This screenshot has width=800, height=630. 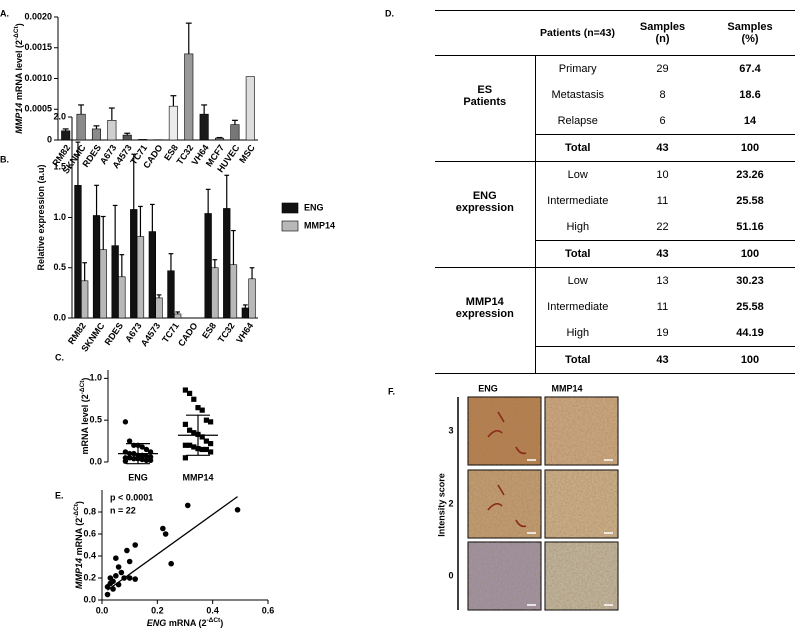 What do you see at coordinates (59, 167) in the screenshot?
I see `y-tick-label: 1.5` at bounding box center [59, 167].